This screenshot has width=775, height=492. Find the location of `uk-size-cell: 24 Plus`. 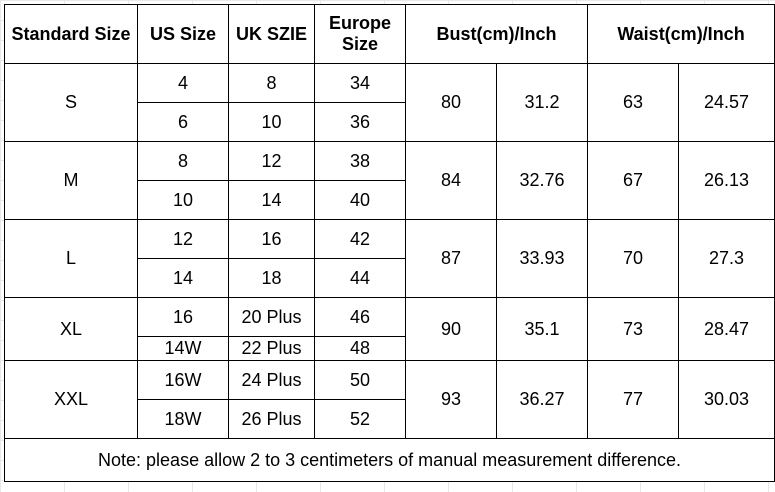

uk-size-cell: 24 Plus is located at coordinates (271, 380).